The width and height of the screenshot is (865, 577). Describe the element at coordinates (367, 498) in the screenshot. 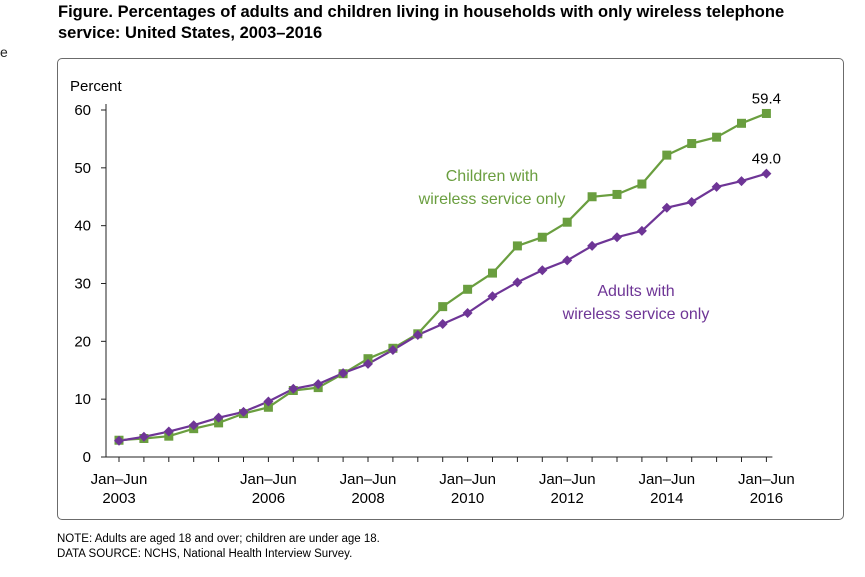

I see `x-tick-label-year: 2008` at that location.